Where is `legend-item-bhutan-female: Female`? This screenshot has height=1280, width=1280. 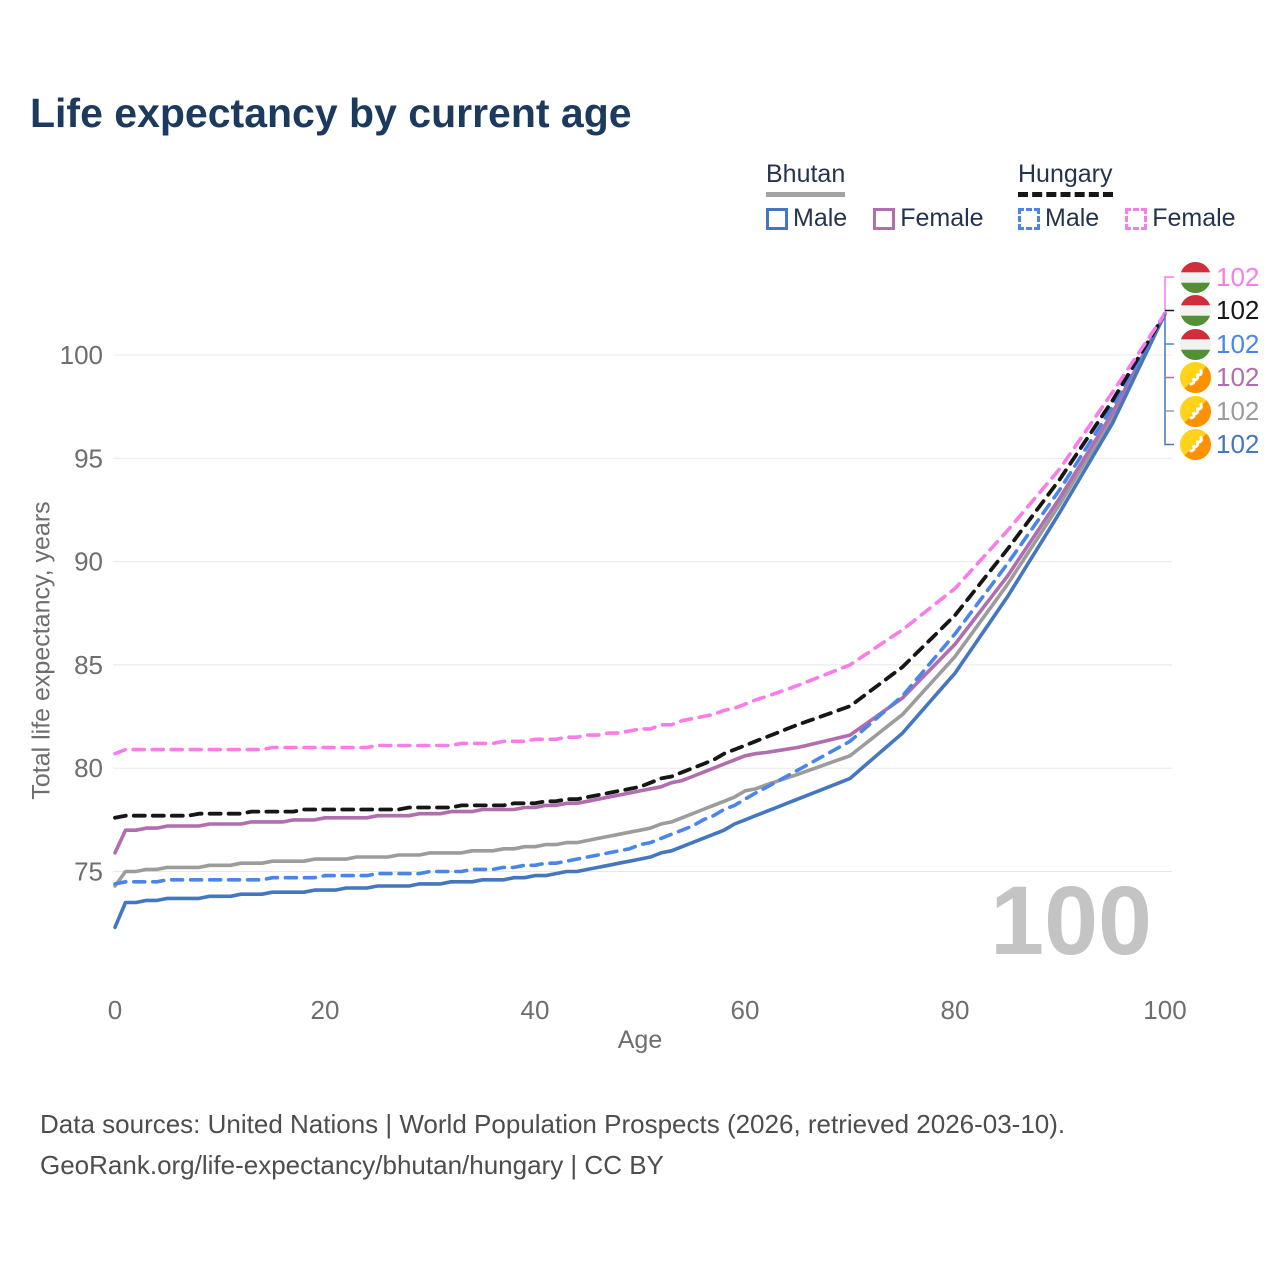 legend-item-bhutan-female: Female is located at coordinates (928, 218).